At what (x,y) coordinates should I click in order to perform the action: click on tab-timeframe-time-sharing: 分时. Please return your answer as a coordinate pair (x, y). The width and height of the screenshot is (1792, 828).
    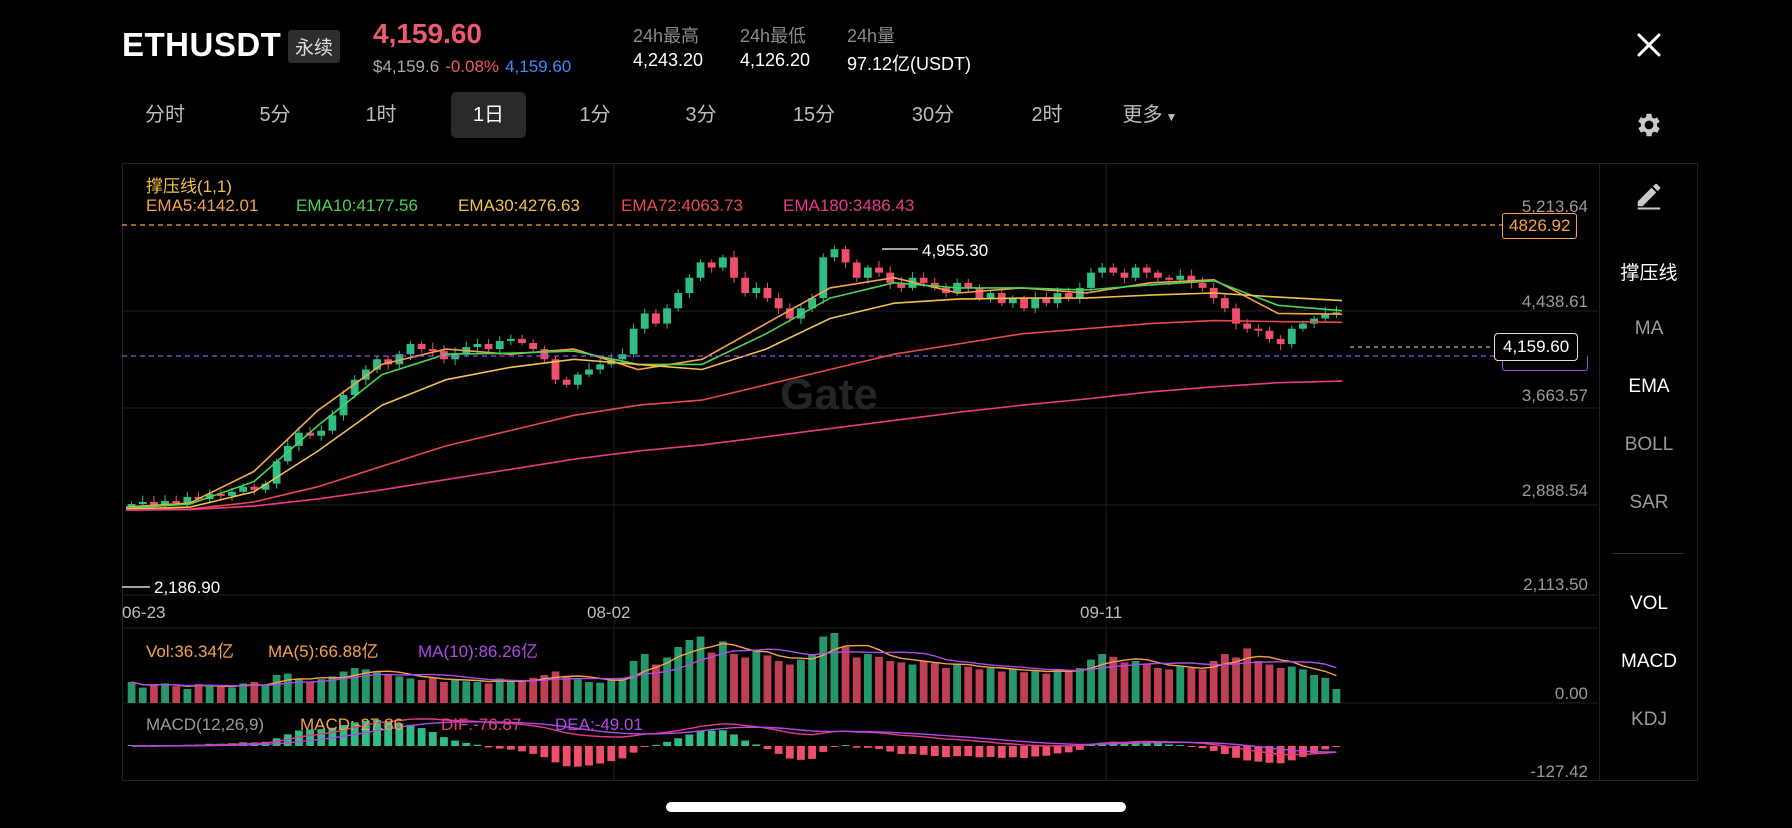
    Looking at the image, I should click on (165, 115).